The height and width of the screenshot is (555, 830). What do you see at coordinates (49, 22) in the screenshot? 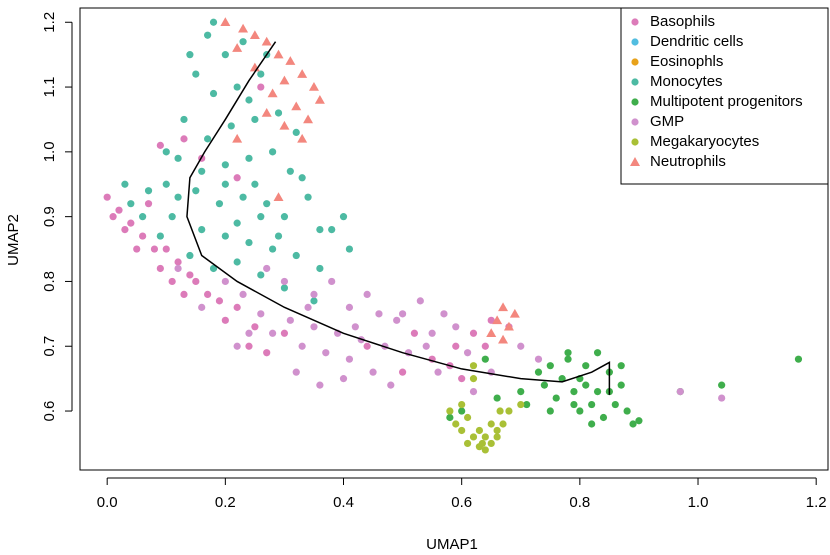
I see `y-tick-label: 1.2` at bounding box center [49, 22].